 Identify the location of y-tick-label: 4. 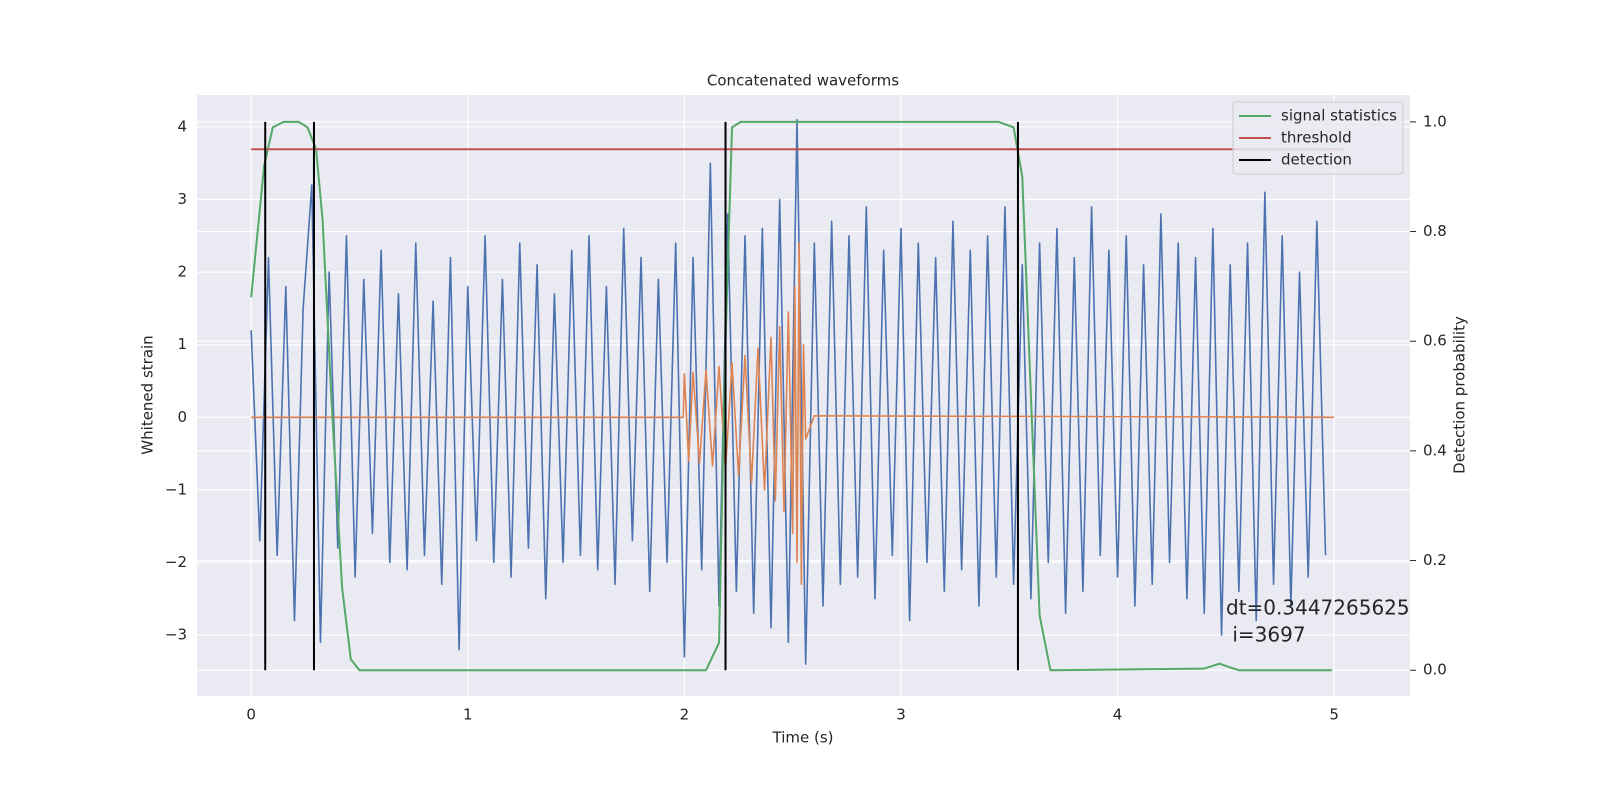
(182, 126).